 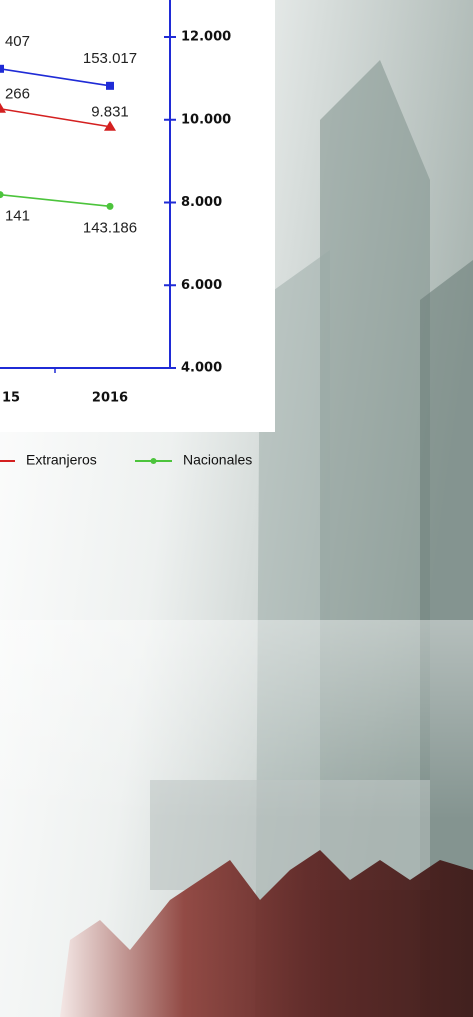 I want to click on value-label: 266, so click(x=17, y=94).